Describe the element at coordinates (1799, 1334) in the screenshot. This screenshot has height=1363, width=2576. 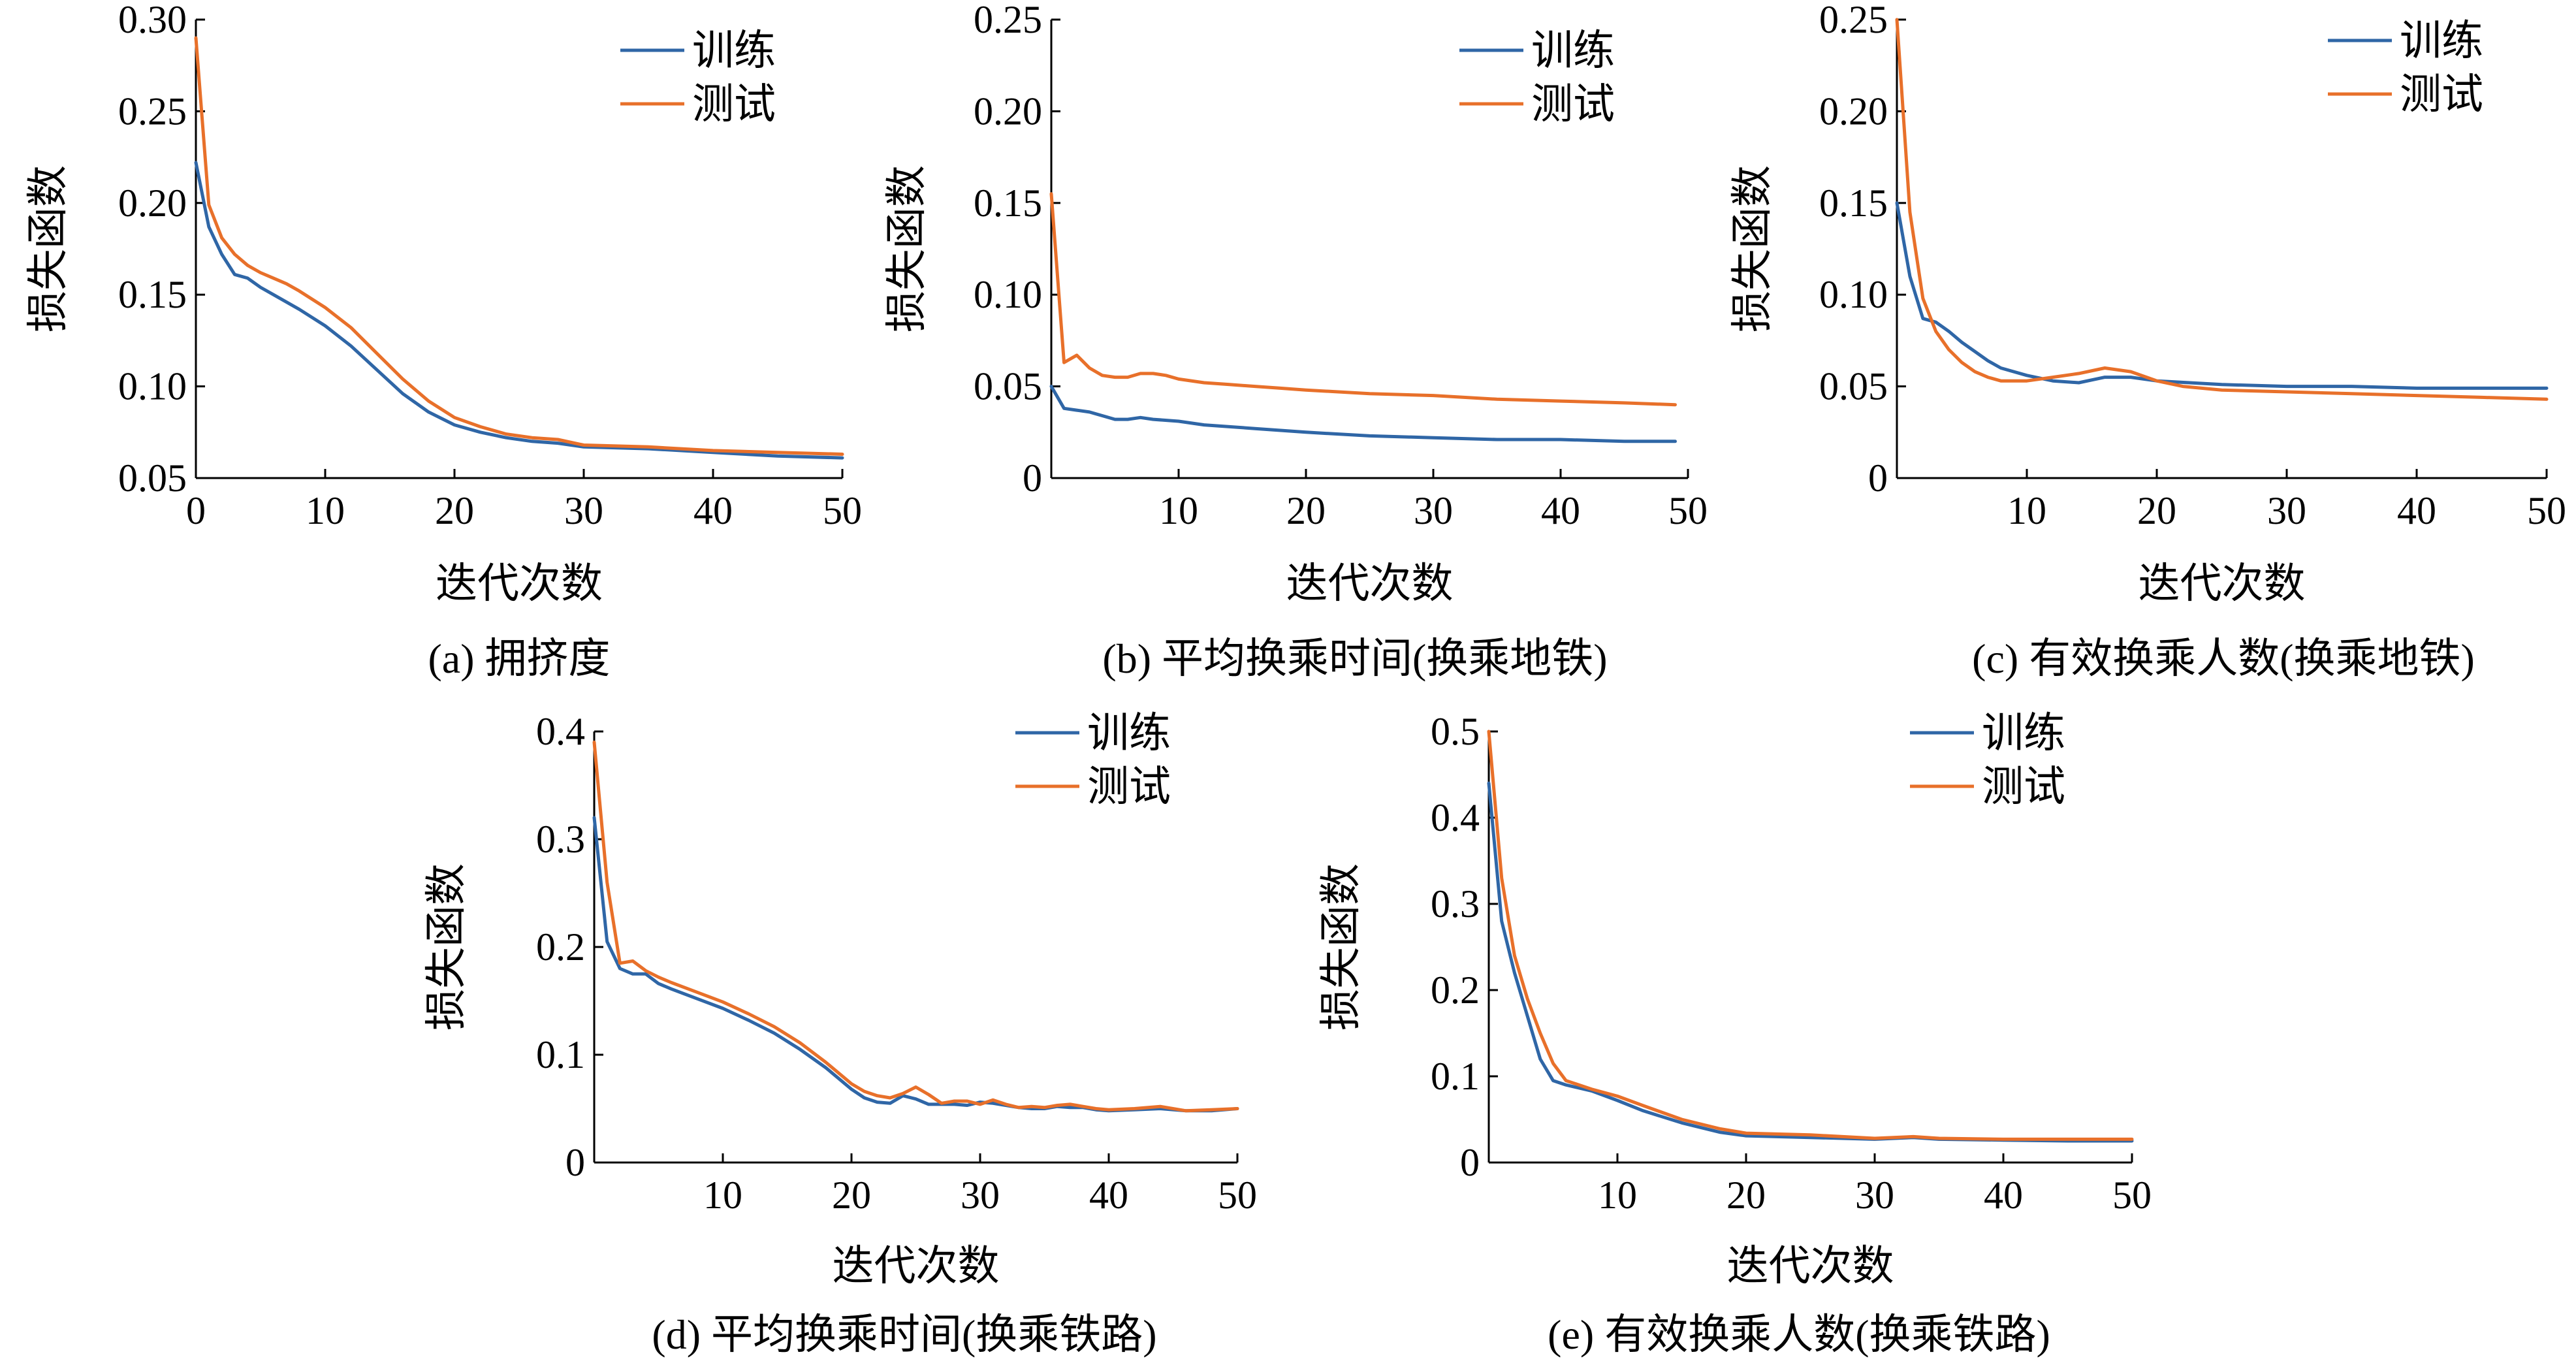
I see `panel-caption: (e) 有效换乘人数(换乘铁路)` at that location.